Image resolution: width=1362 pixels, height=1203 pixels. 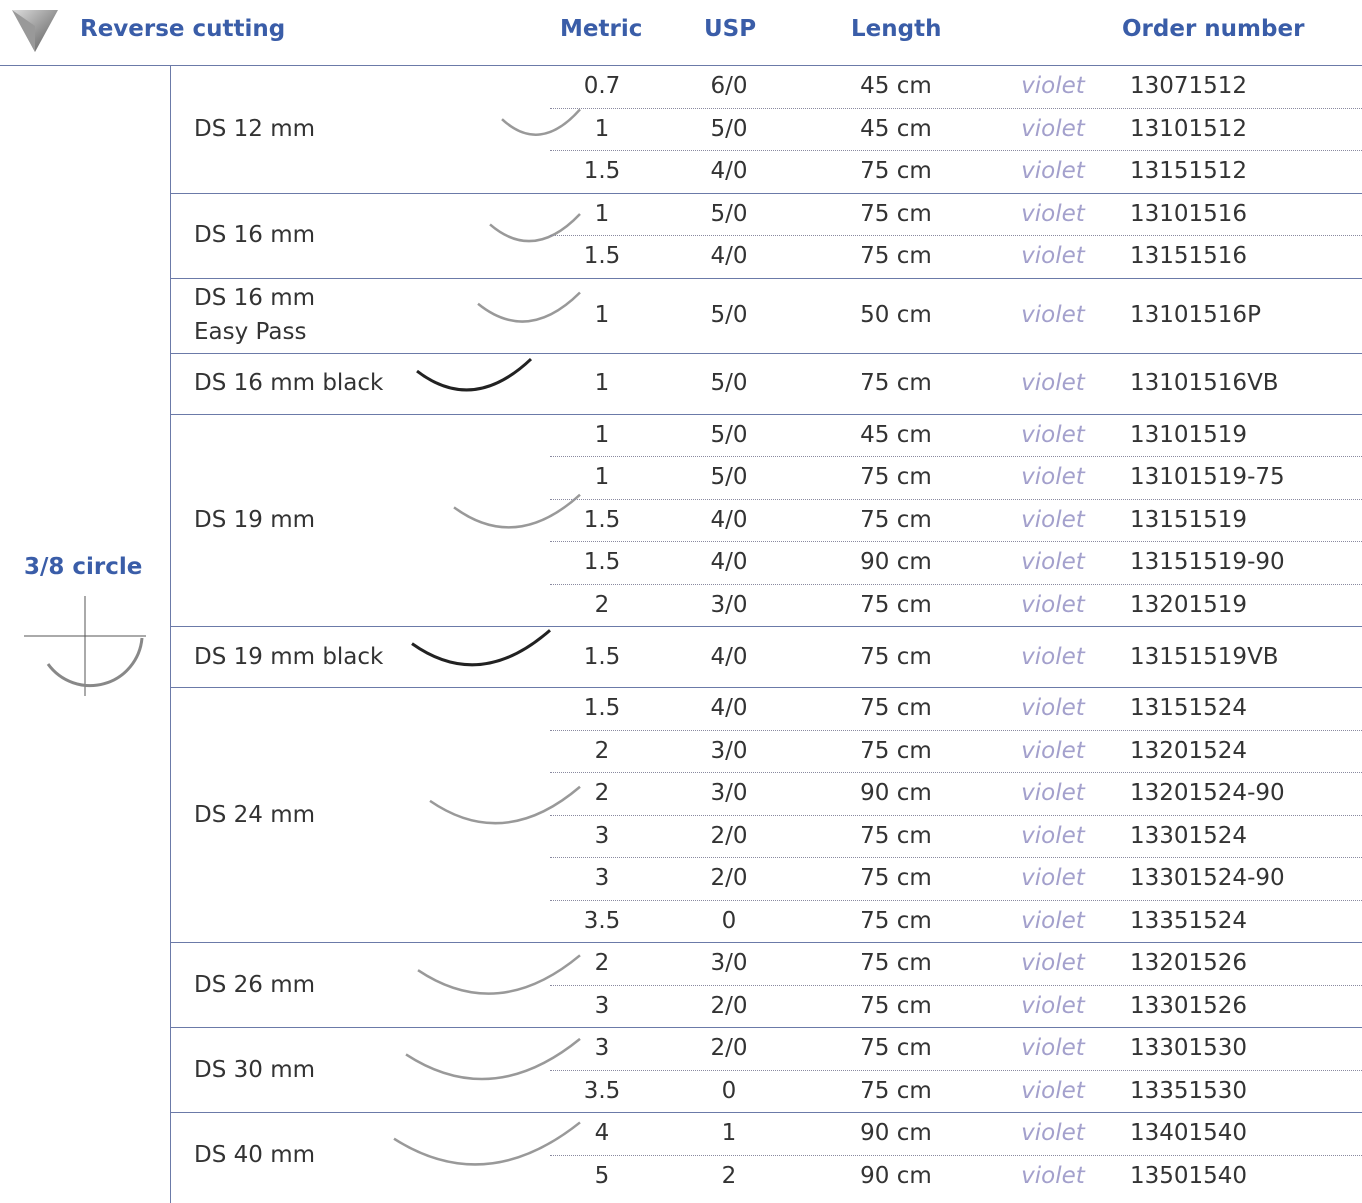 I want to click on order-number: 13151516, so click(x=1189, y=256).